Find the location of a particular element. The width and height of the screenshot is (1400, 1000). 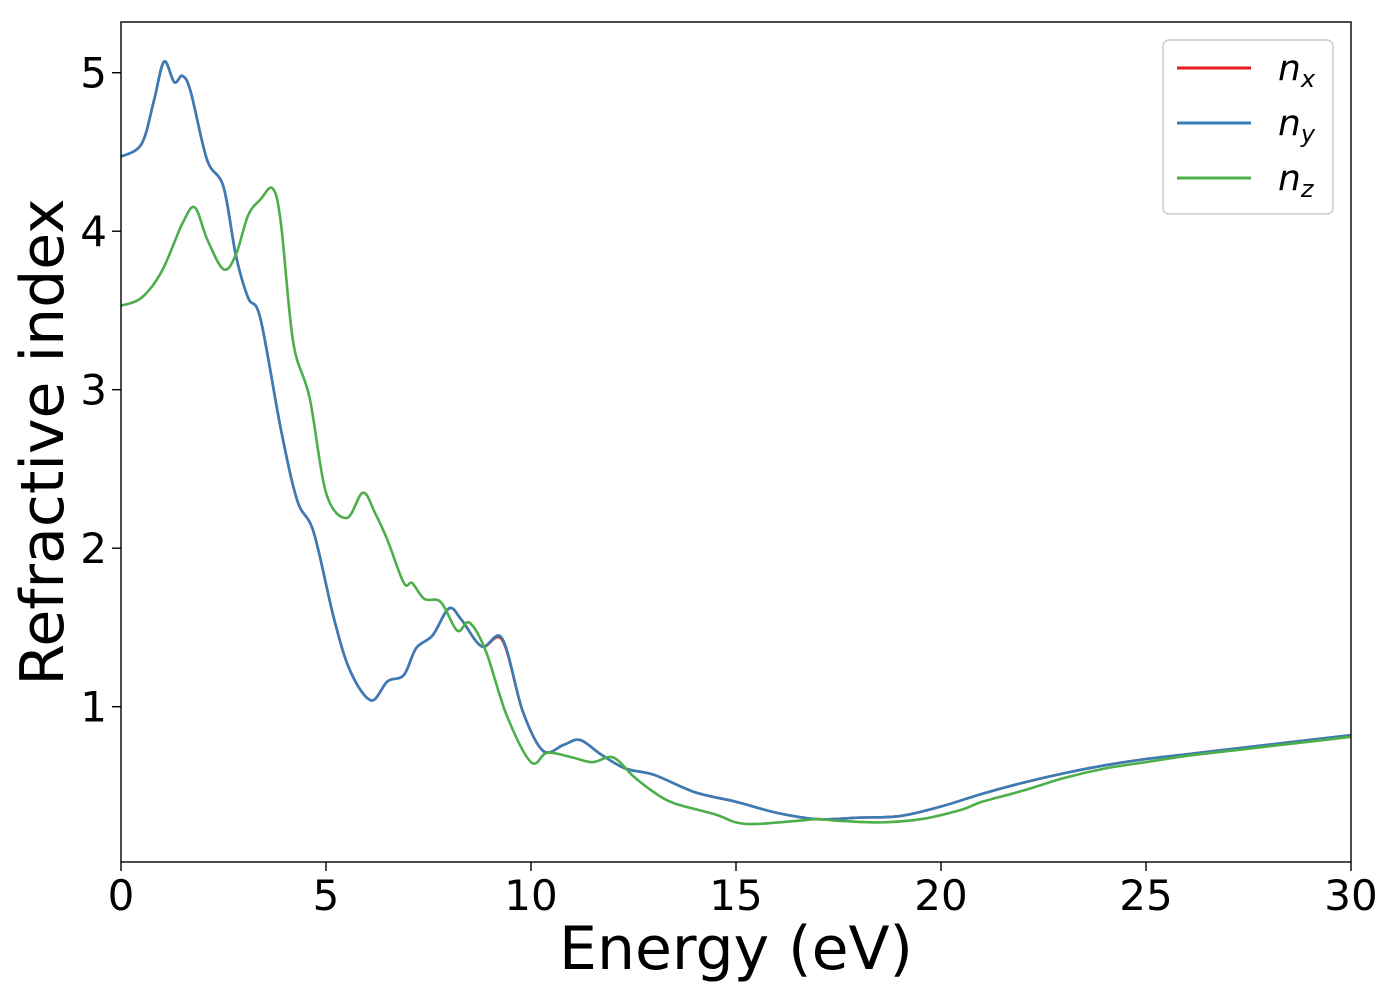

x-axis-ticks: 0 5 10 15 20 25 30 is located at coordinates (743, 891).